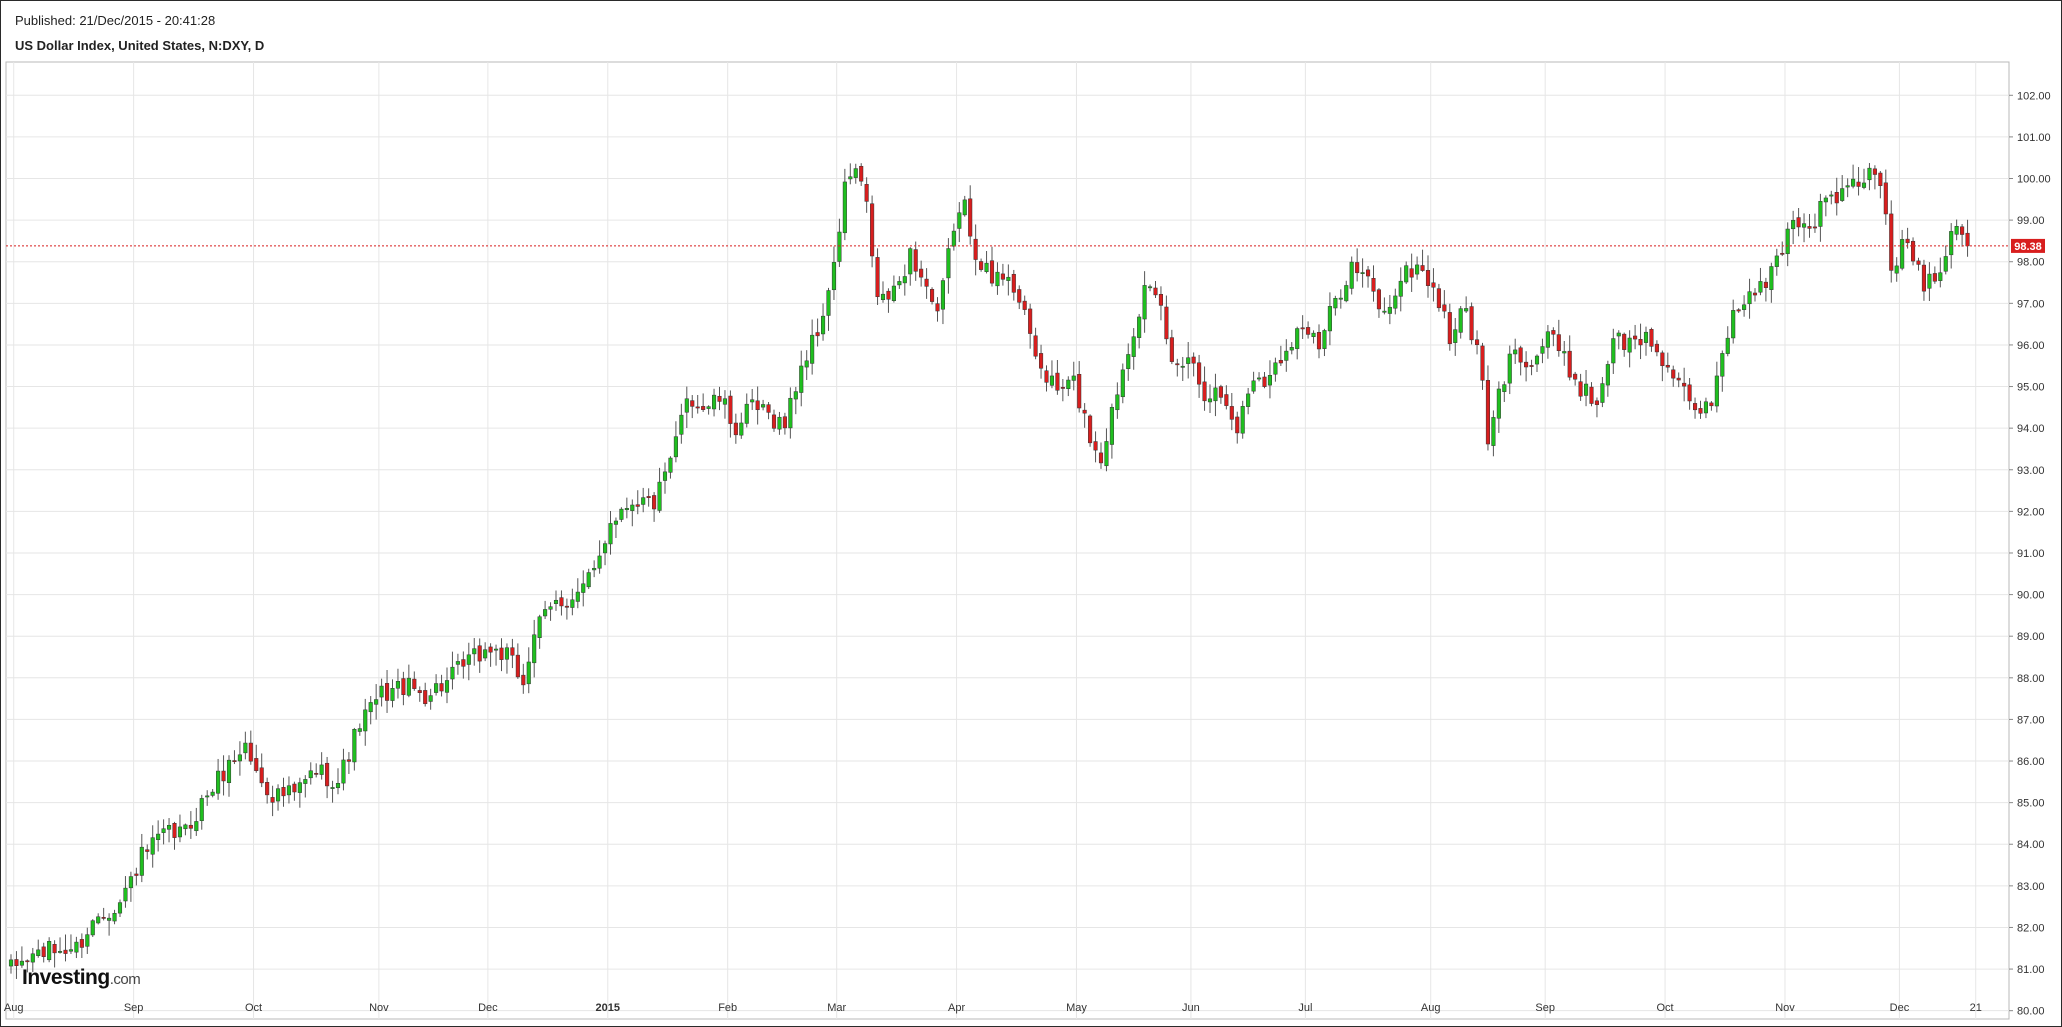  I want to click on y-tick-label: 101.00, so click(2034, 138).